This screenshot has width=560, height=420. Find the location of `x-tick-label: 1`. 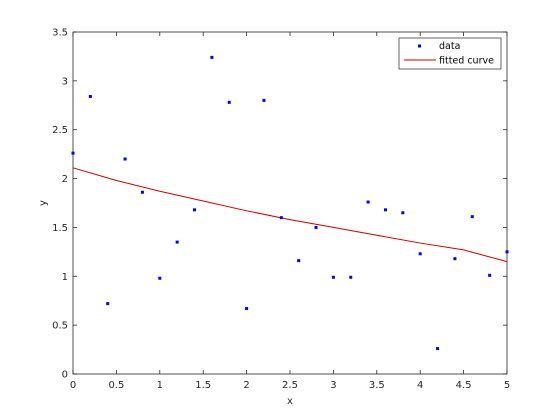

x-tick-label: 1 is located at coordinates (160, 385).